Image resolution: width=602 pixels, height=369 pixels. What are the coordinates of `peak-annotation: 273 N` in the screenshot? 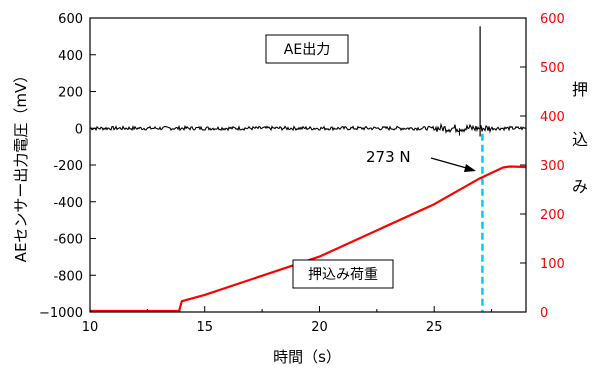 It's located at (421, 160).